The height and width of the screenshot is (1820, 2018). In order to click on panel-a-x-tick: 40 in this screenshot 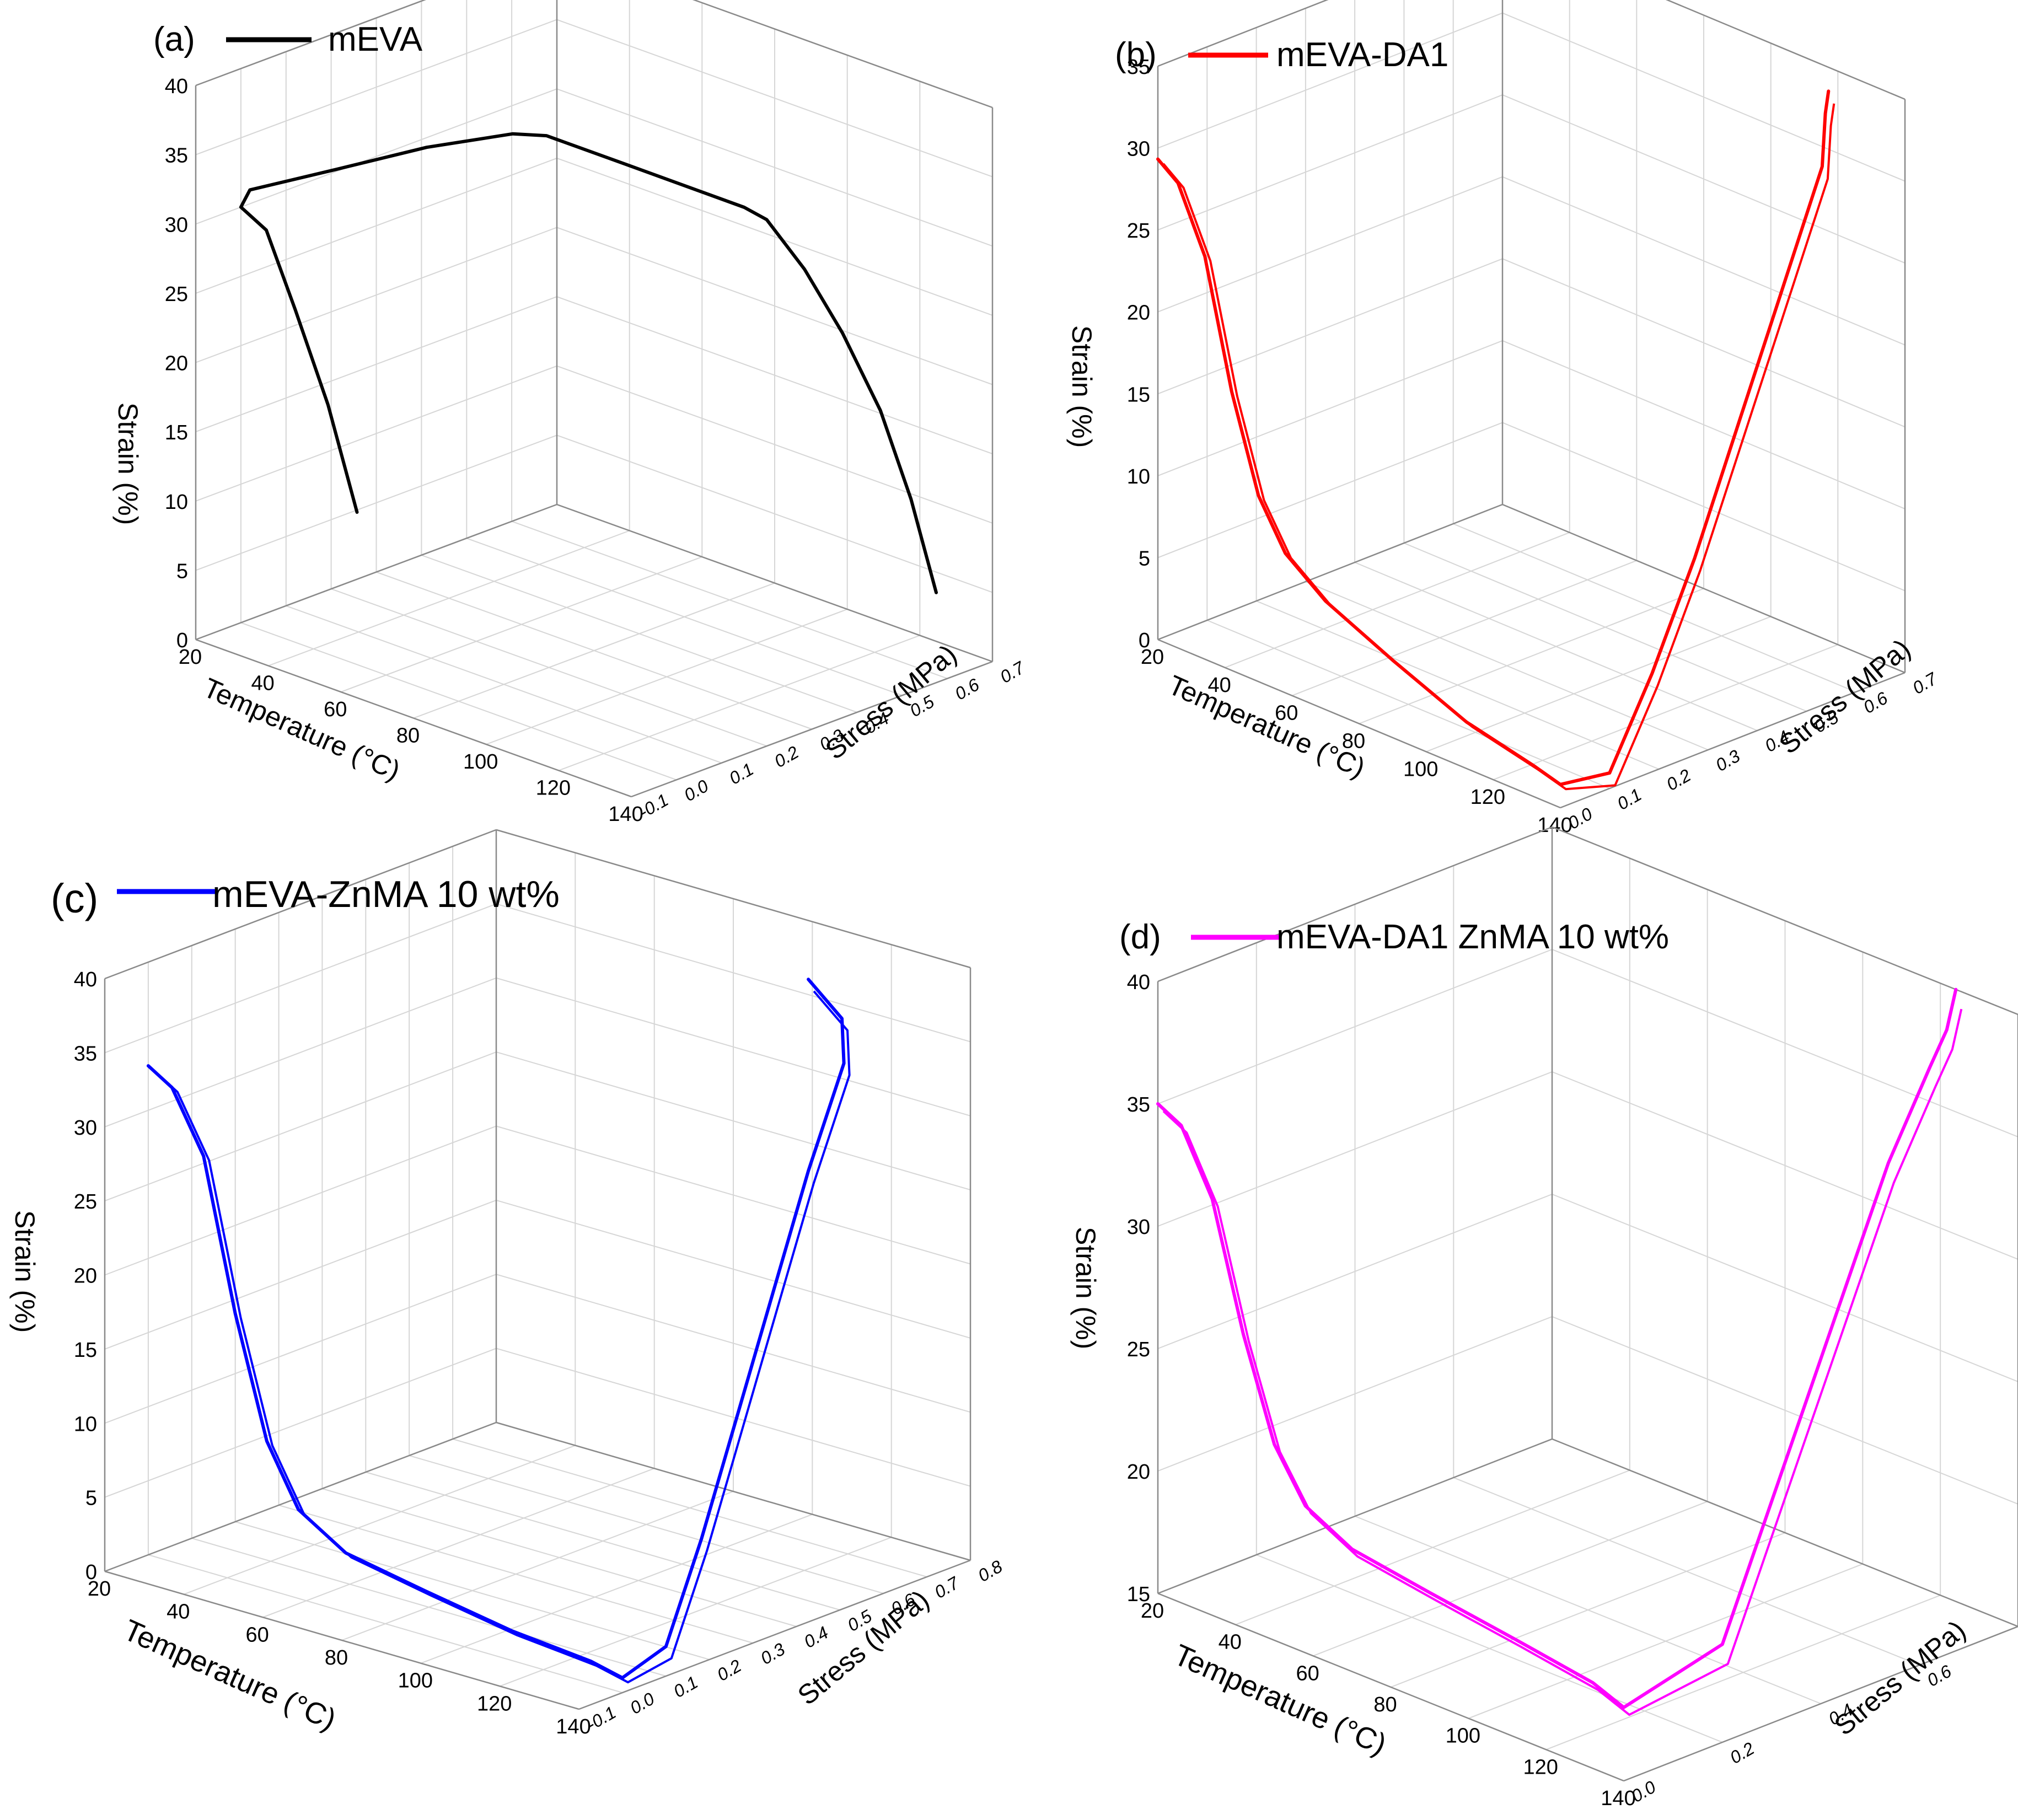, I will do `click(263, 683)`.